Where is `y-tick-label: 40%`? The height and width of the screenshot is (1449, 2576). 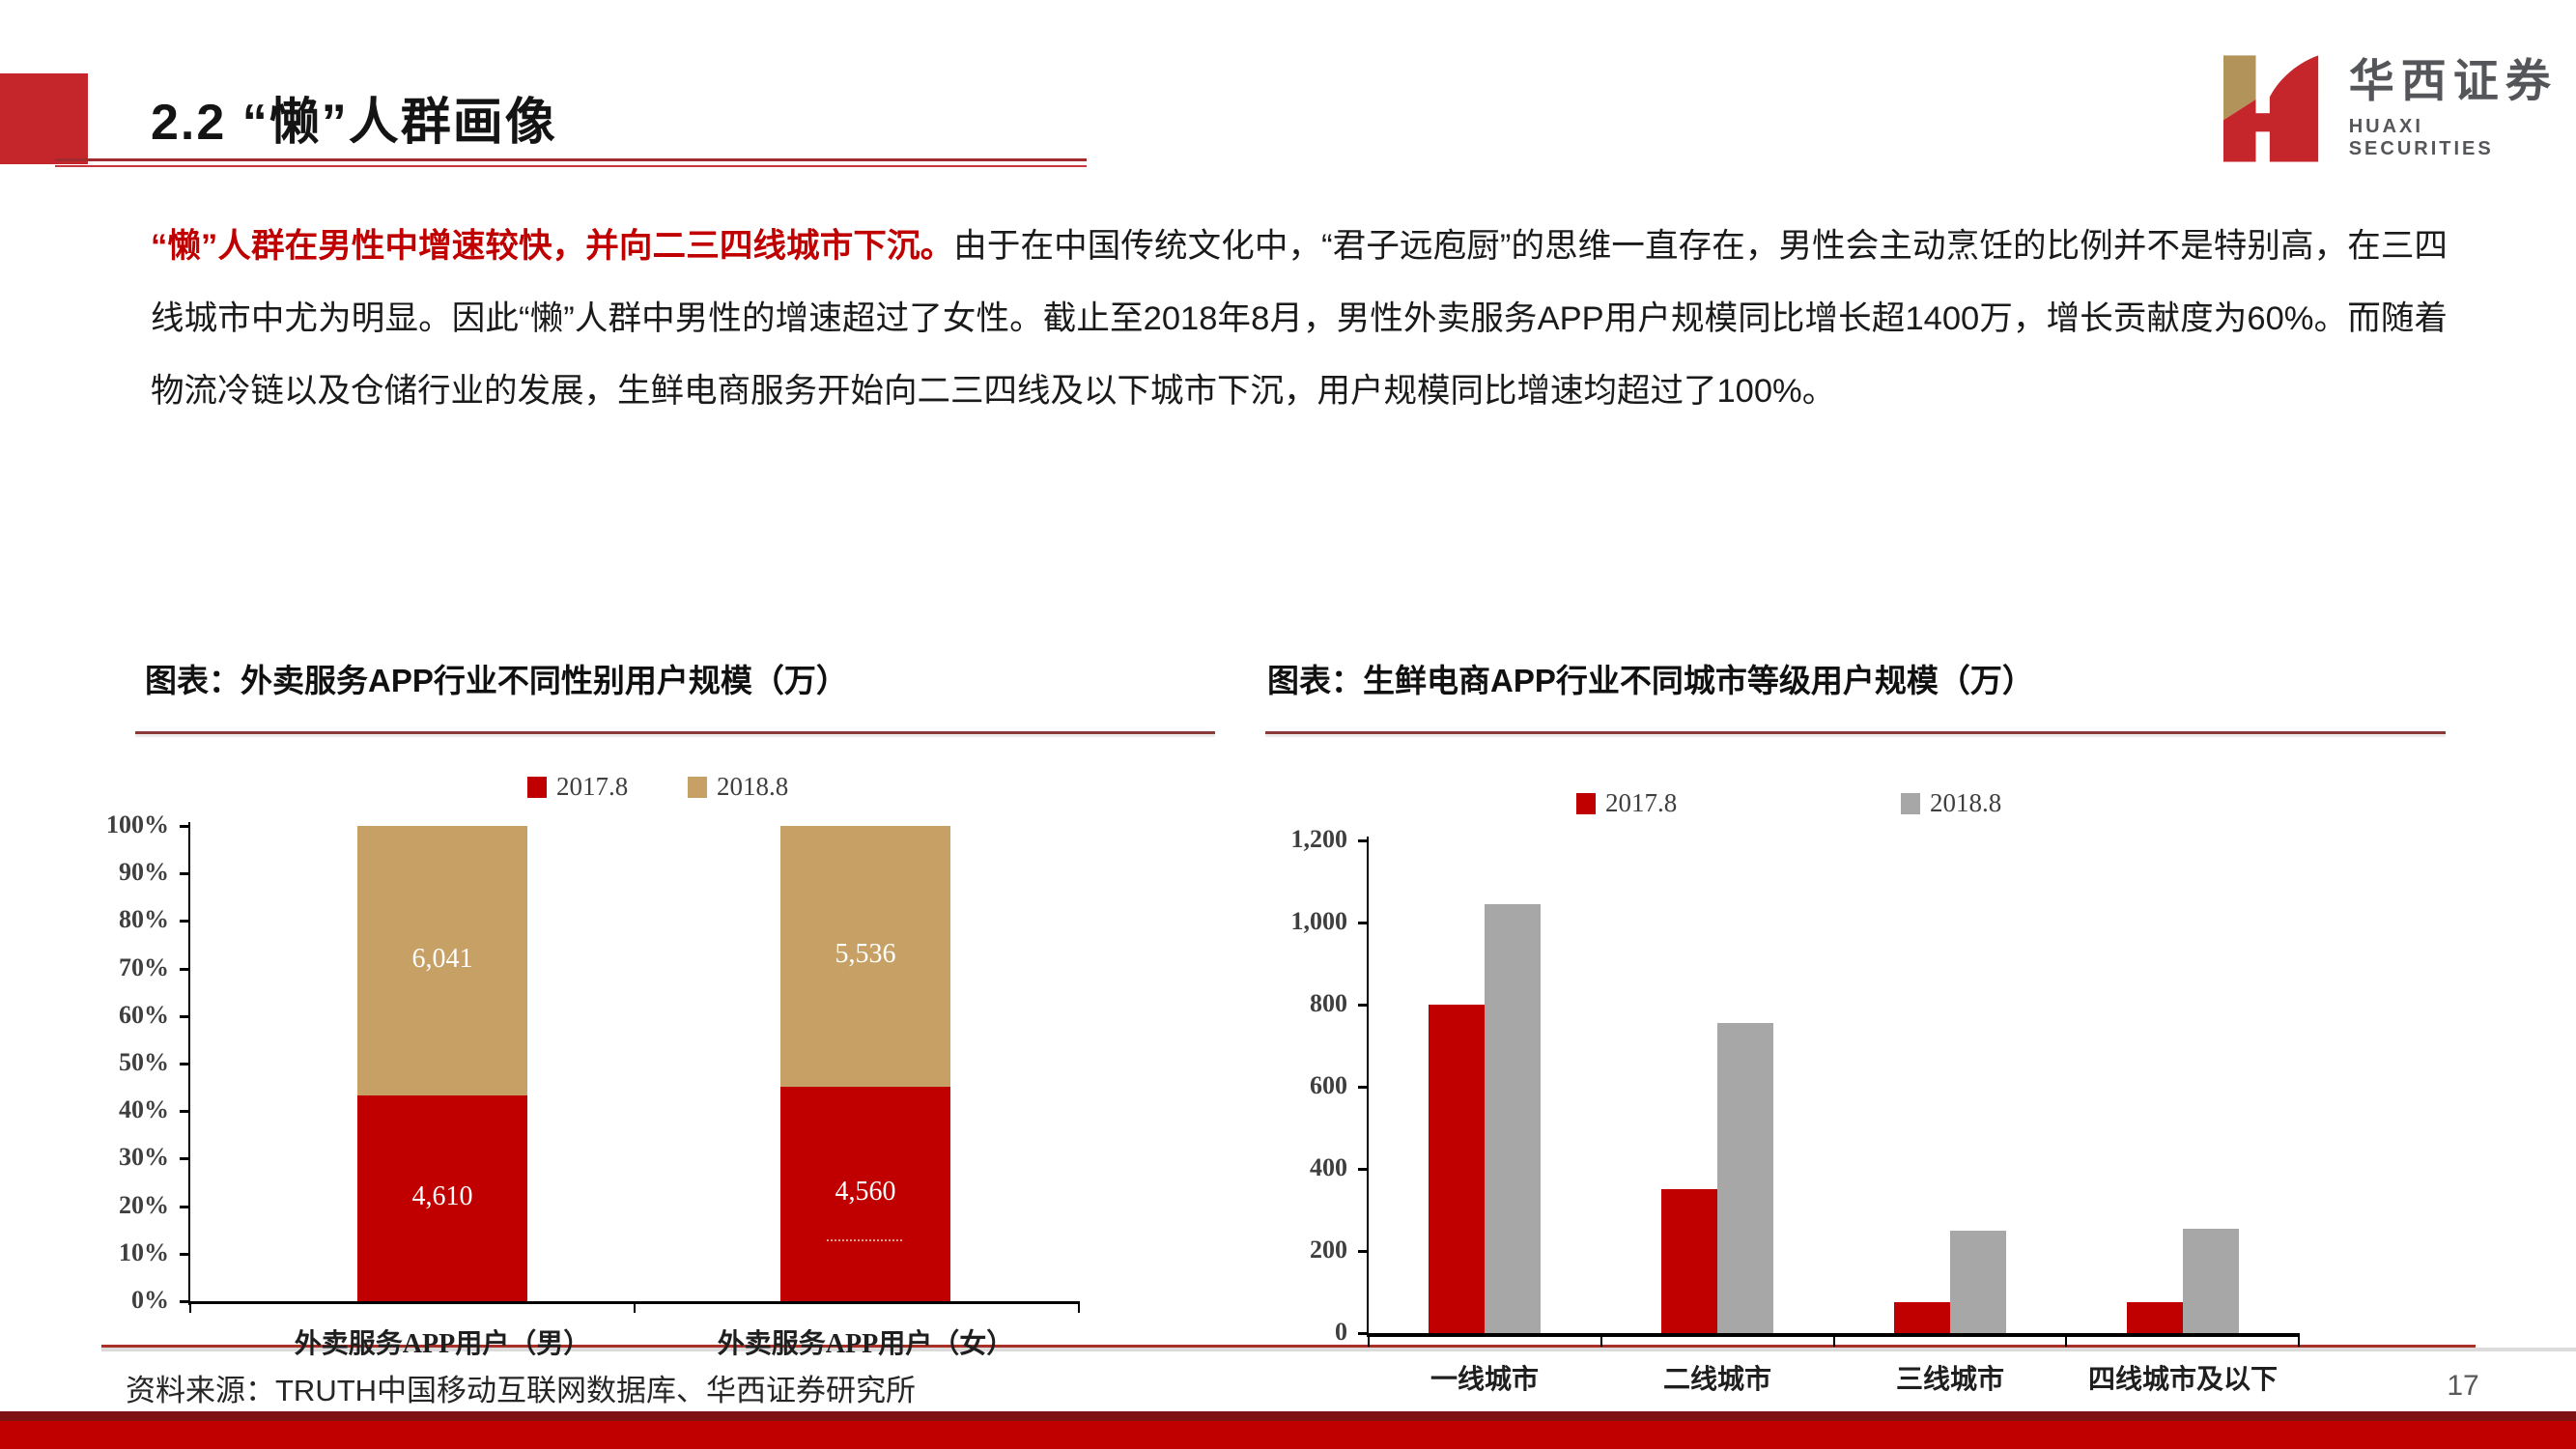 y-tick-label: 40% is located at coordinates (144, 1109).